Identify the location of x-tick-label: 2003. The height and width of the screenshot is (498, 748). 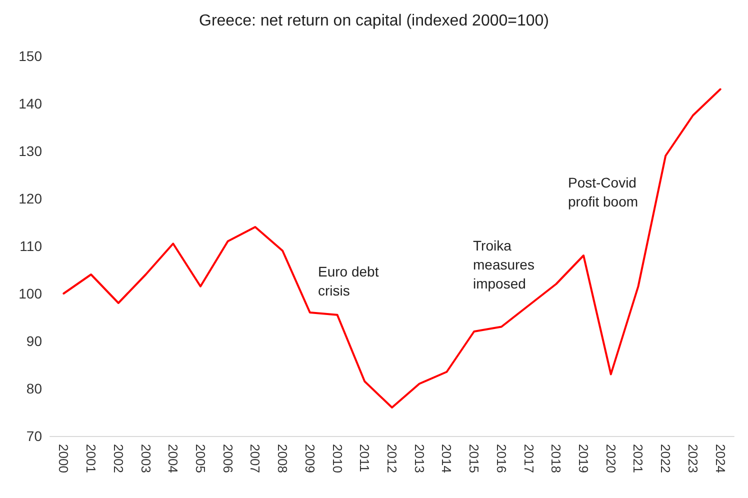
(146, 458).